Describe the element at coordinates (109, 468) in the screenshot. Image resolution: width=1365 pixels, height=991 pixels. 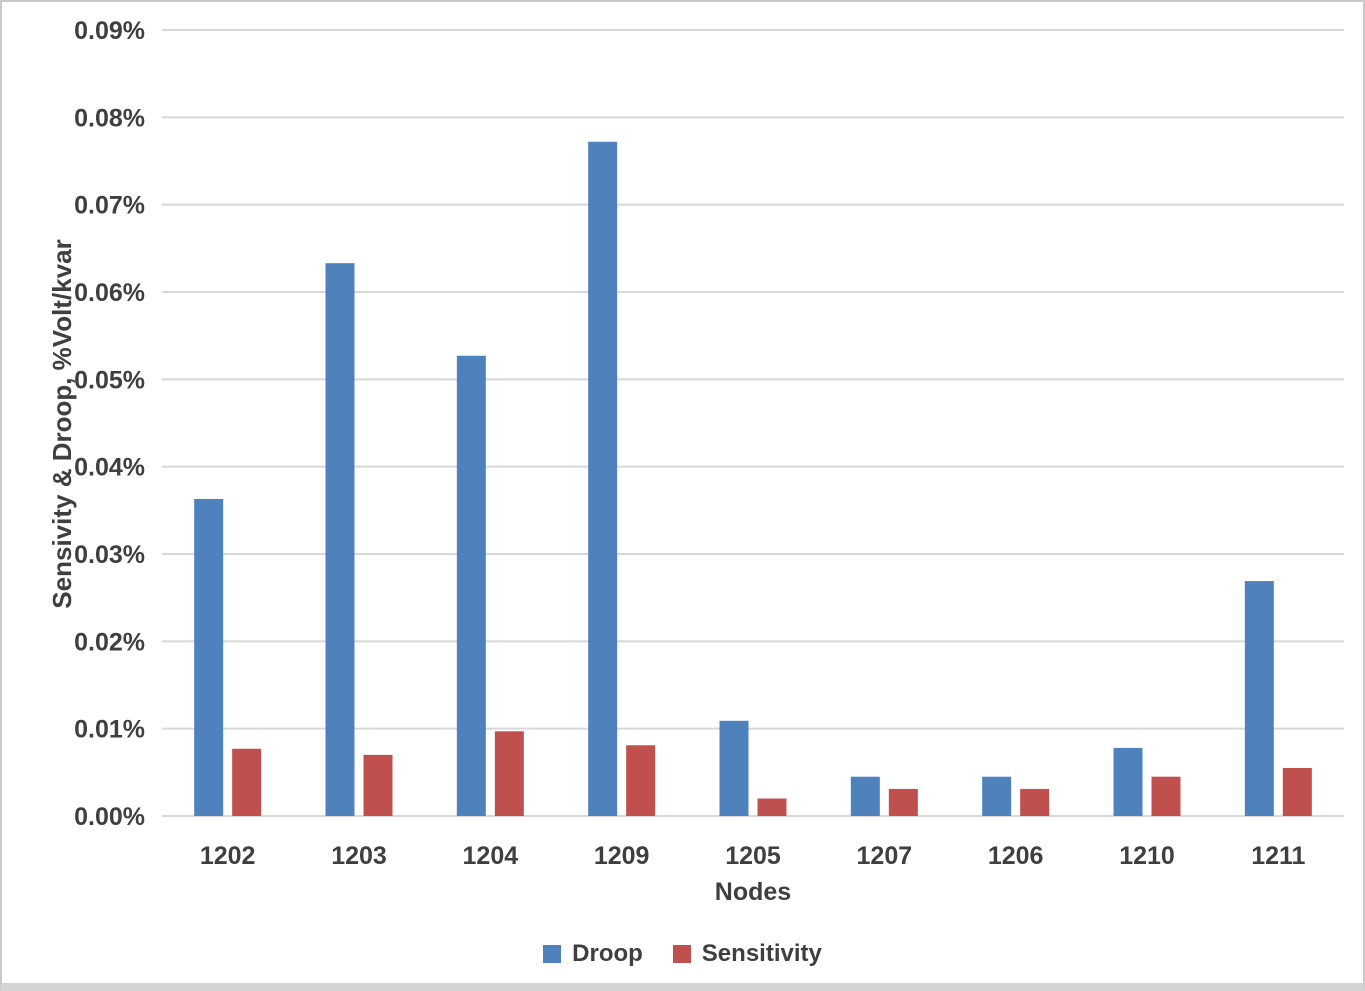
I see `y-tick-label: 0.04%` at that location.